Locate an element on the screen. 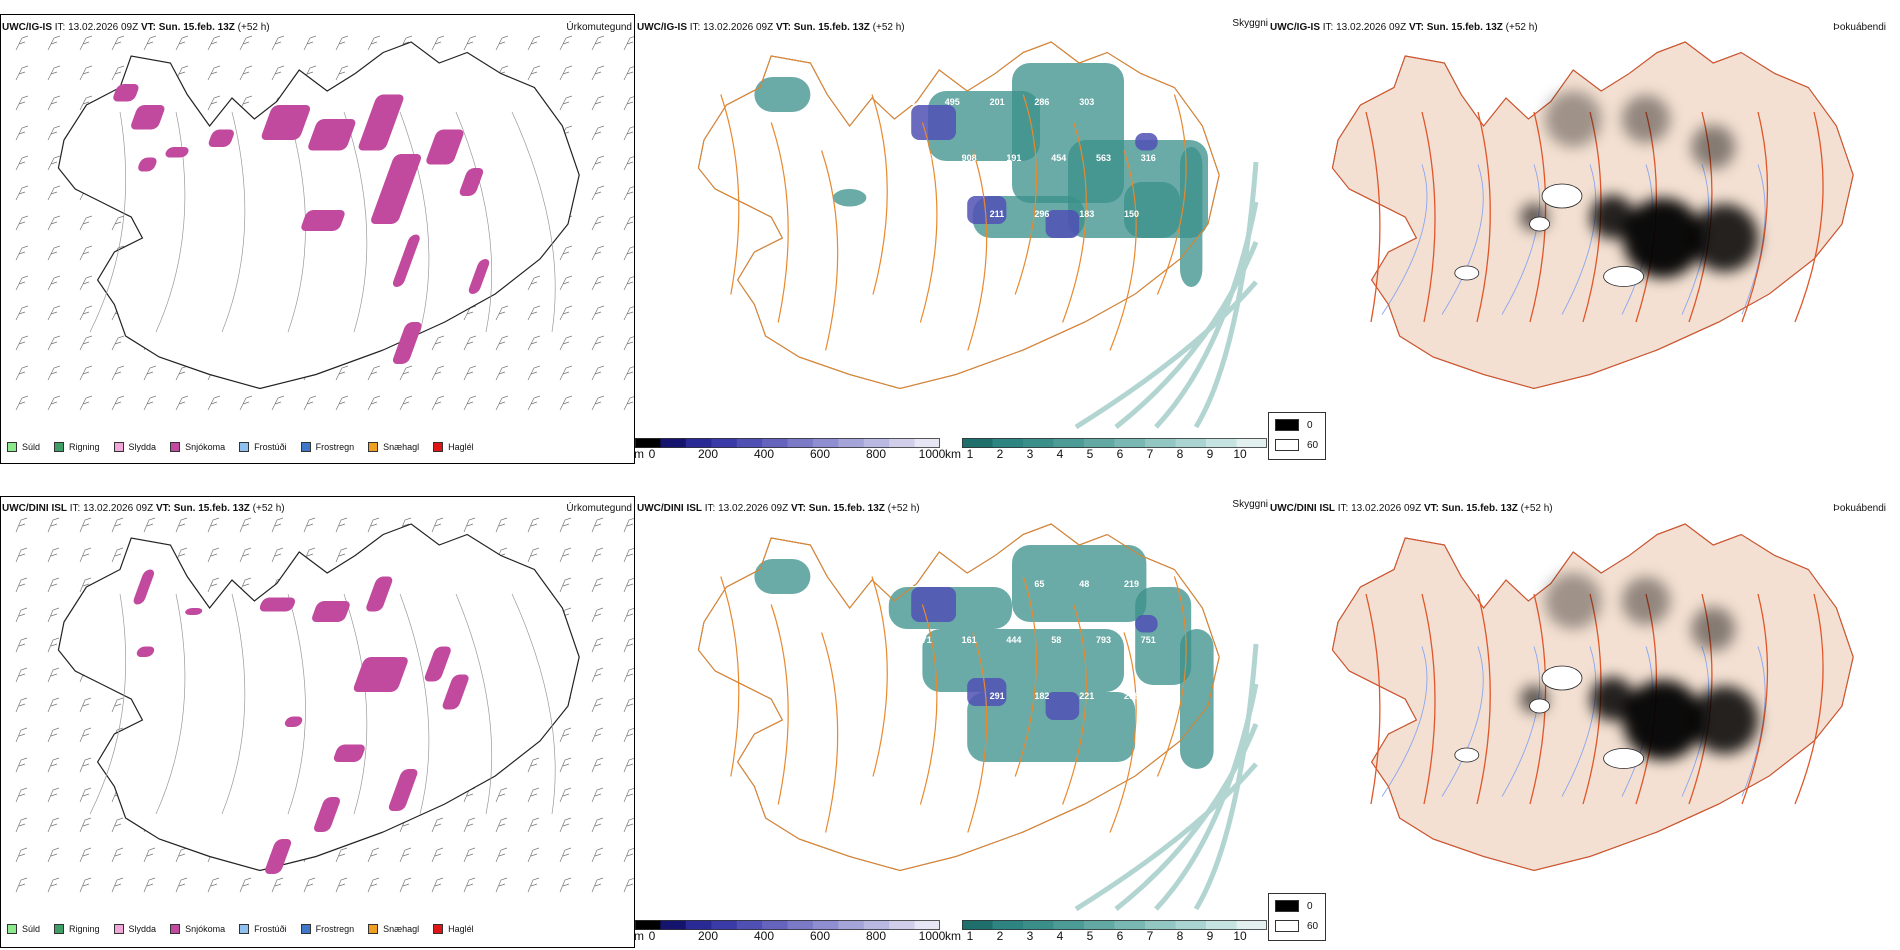 This screenshot has height=950, width=1900. precip-type-map-dini-isl is located at coordinates (324, 705).